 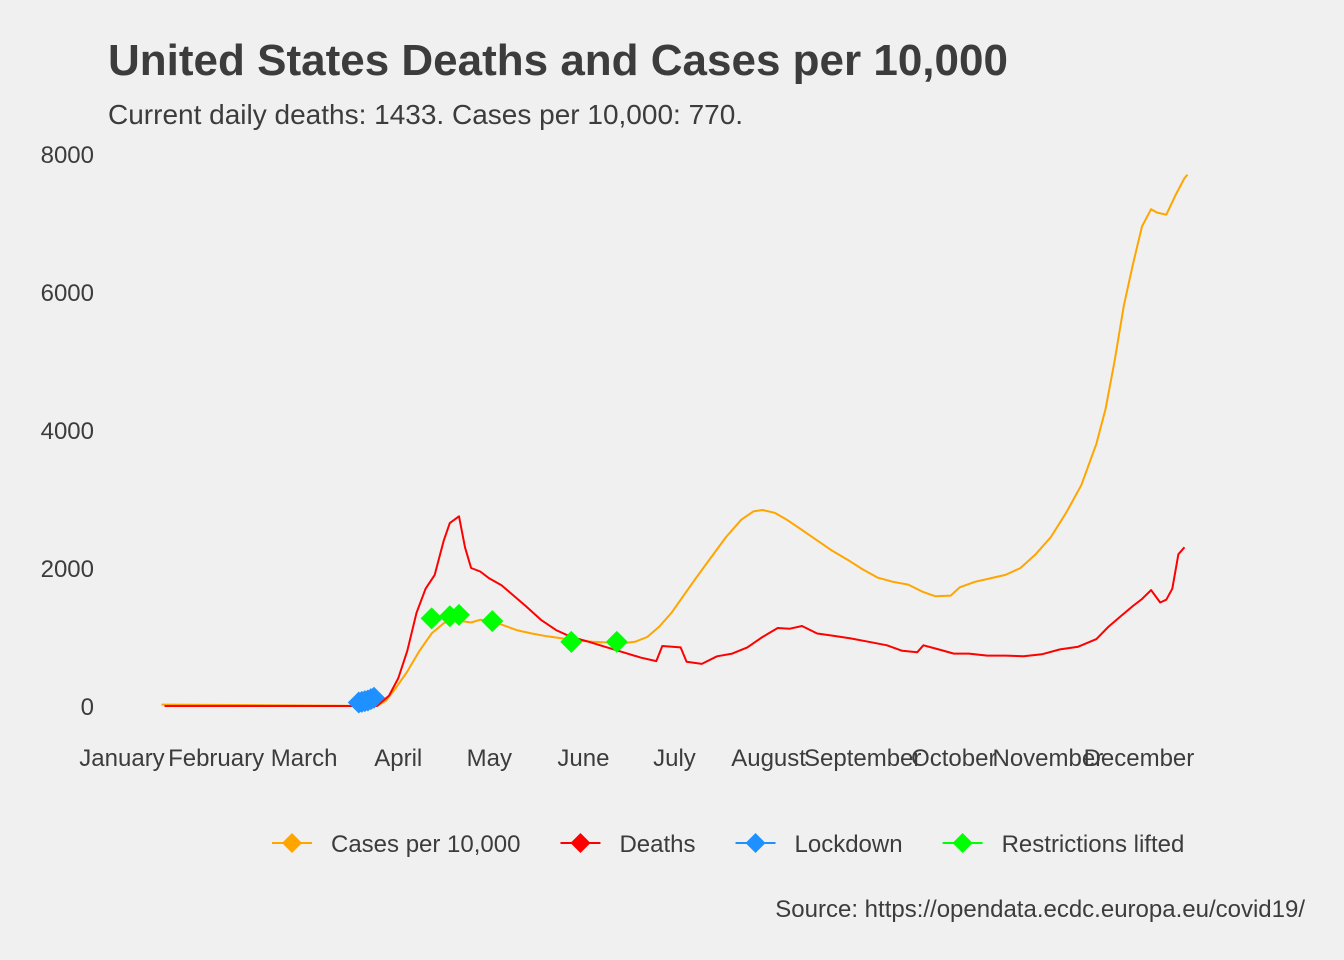 I want to click on x-tick-label: January, so click(x=121, y=758).